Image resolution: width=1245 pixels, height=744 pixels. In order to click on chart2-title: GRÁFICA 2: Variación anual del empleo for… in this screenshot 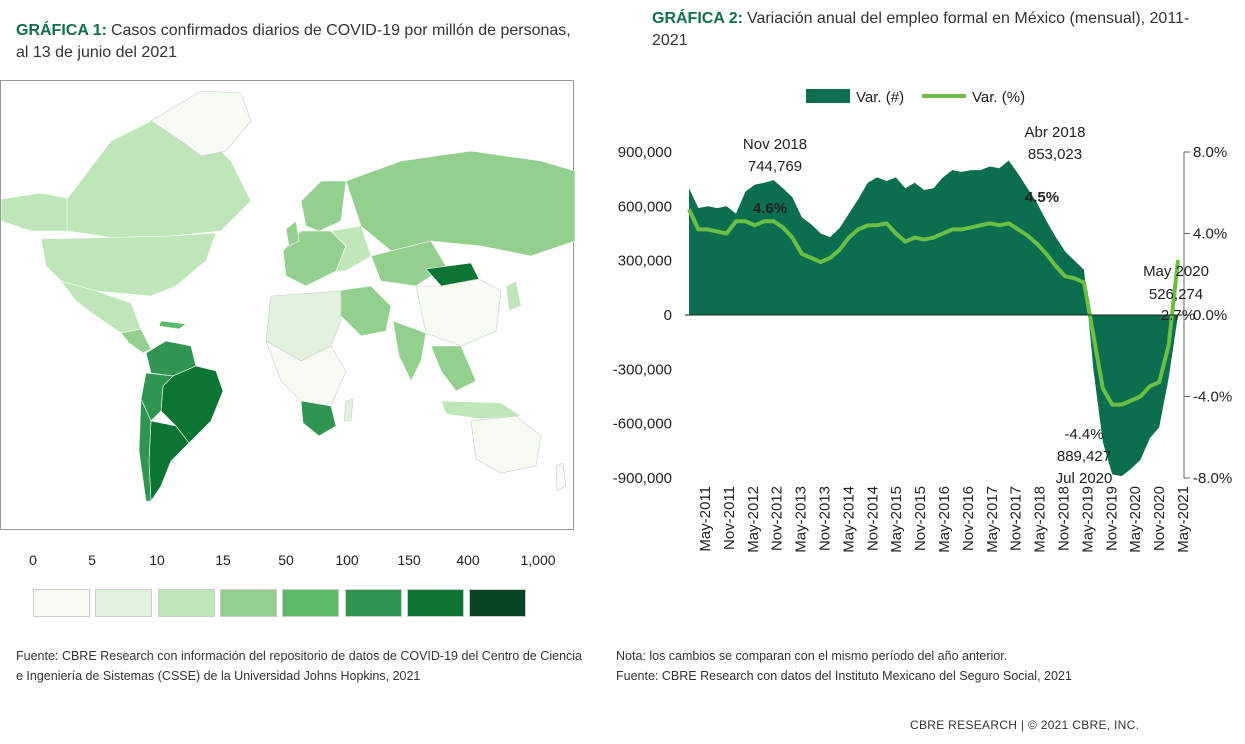, I will do `click(932, 30)`.